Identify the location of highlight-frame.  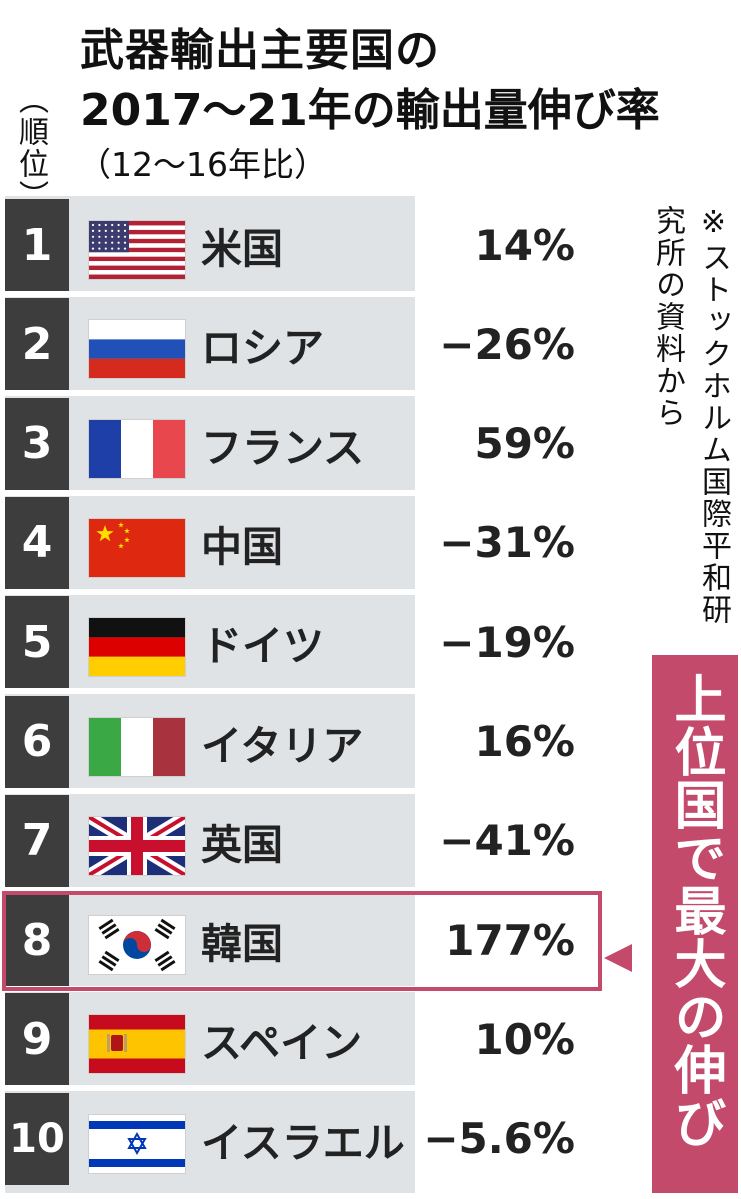
(302, 941).